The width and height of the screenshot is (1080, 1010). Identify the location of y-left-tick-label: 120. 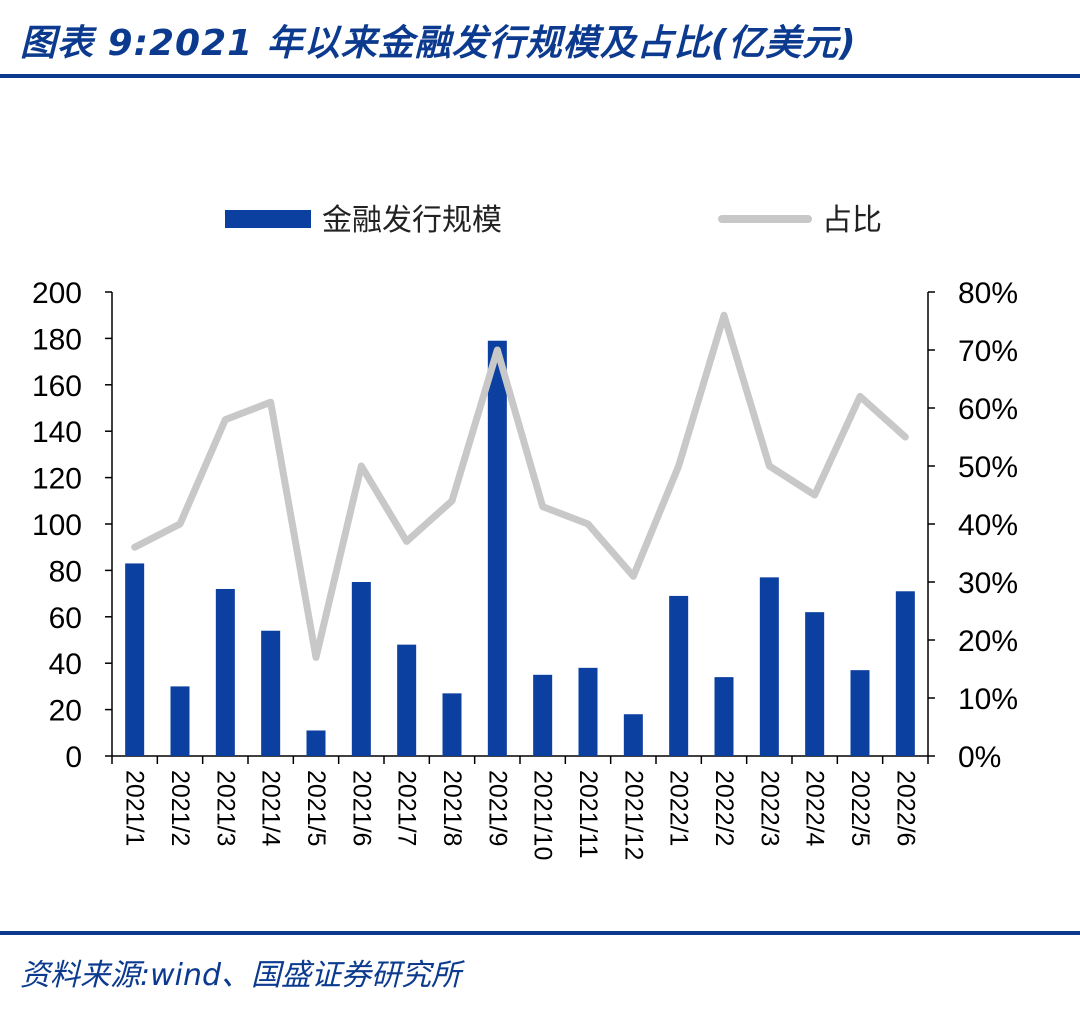
(57, 479).